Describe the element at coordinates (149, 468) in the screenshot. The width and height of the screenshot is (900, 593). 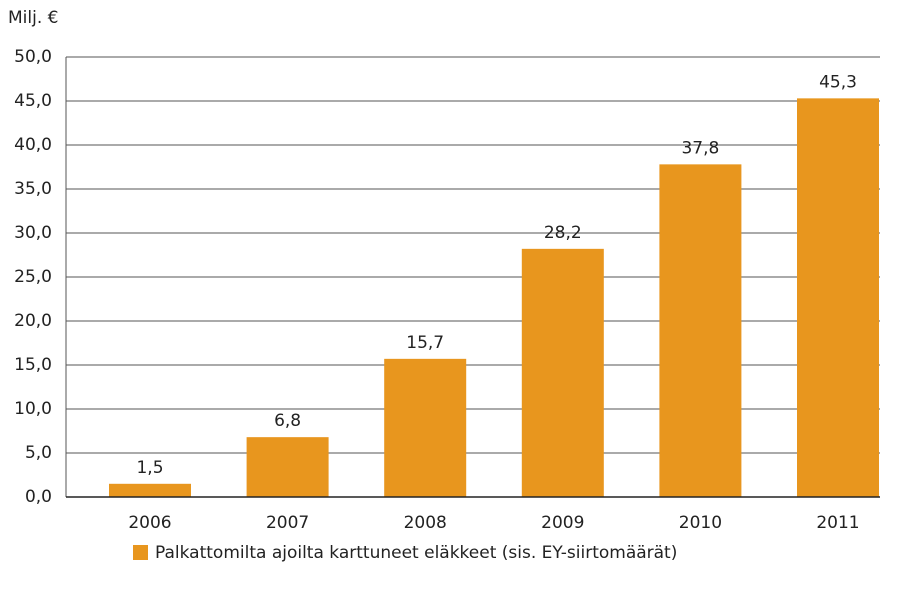
I see `value-label: 1,5` at that location.